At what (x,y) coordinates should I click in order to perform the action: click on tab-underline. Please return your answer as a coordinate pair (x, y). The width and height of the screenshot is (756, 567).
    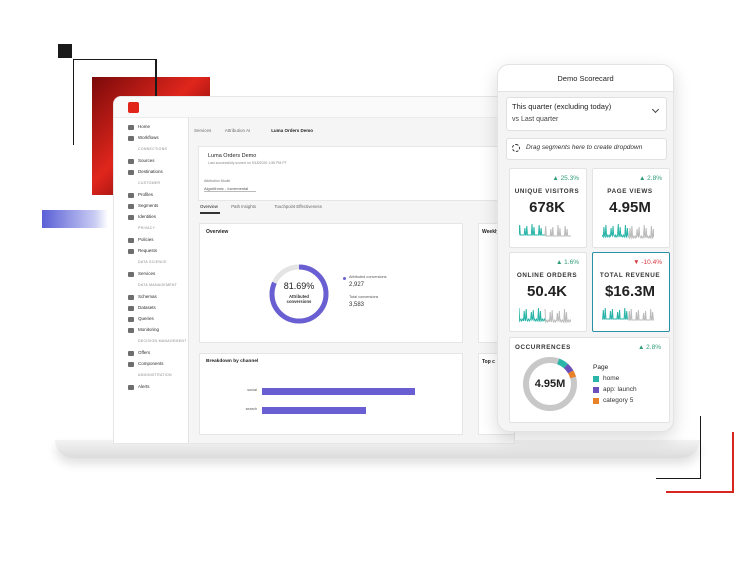
    Looking at the image, I should click on (210, 213).